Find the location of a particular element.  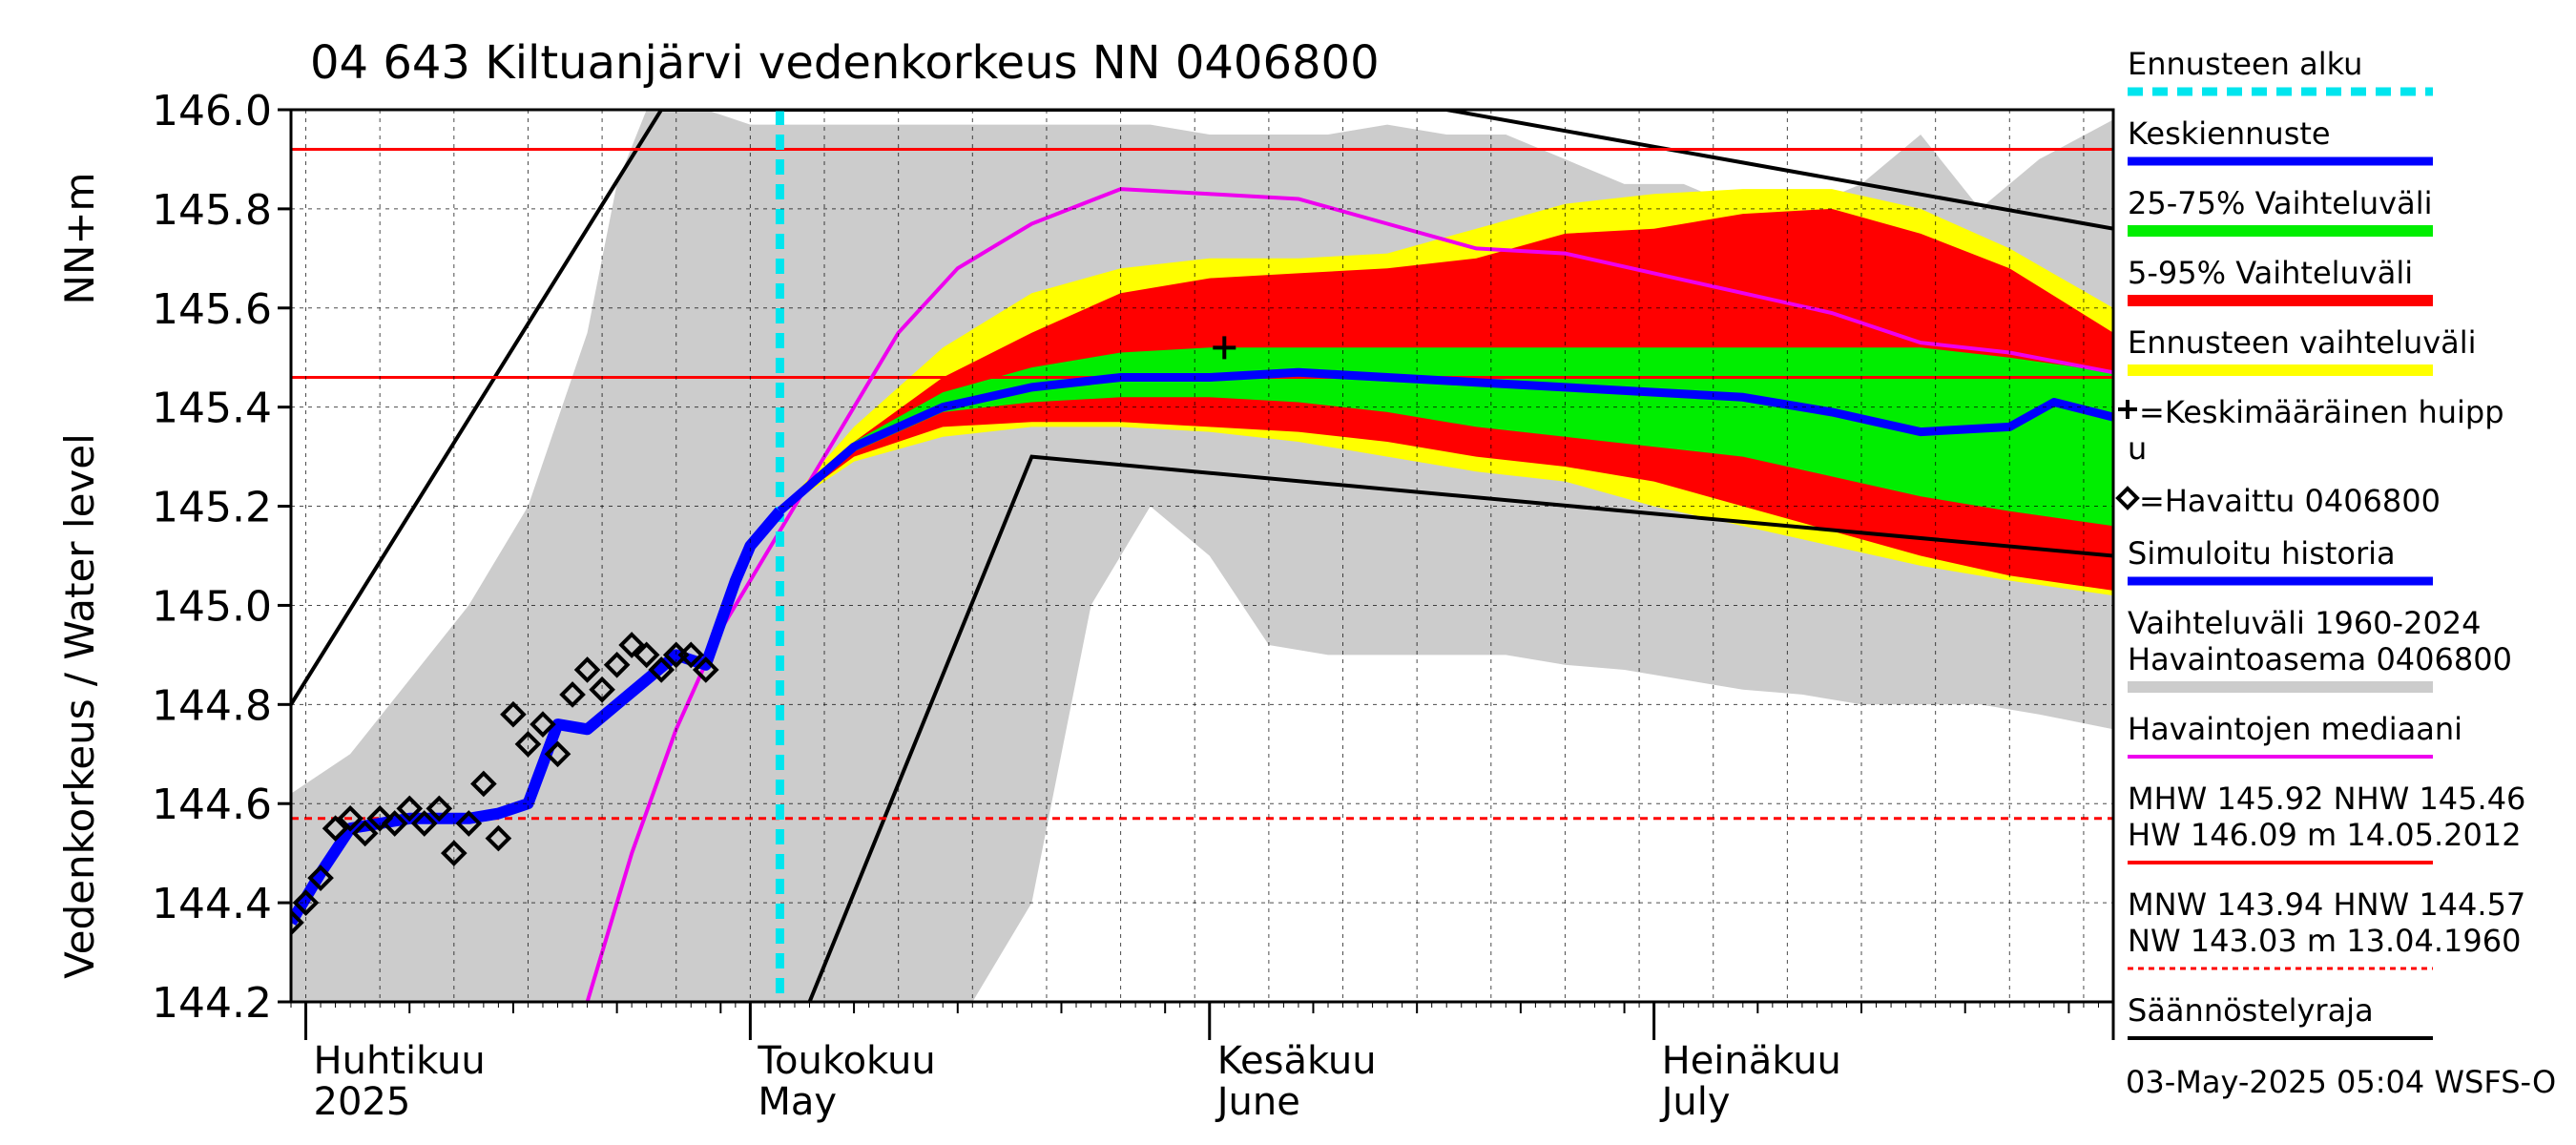

legend-label: Ennusteen vaihteluväli is located at coordinates (2302, 342).